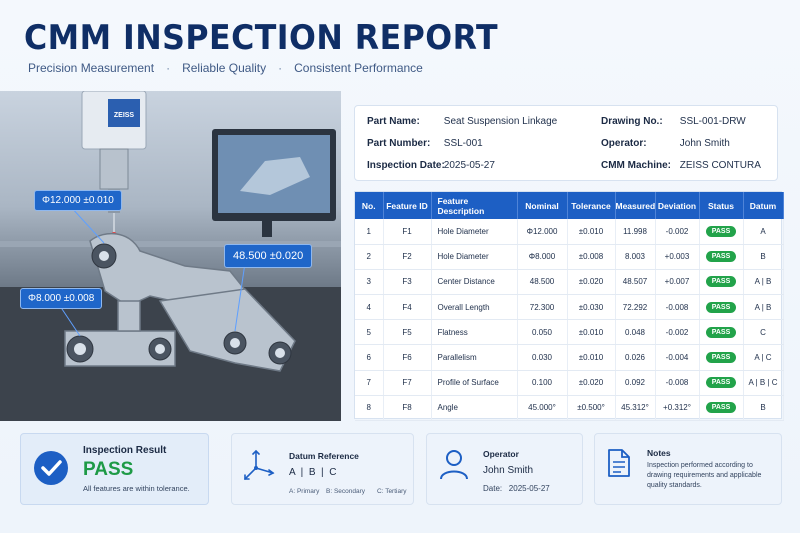  Describe the element at coordinates (542, 257) in the screenshot. I see `cell-nominal: Φ8.000` at that location.